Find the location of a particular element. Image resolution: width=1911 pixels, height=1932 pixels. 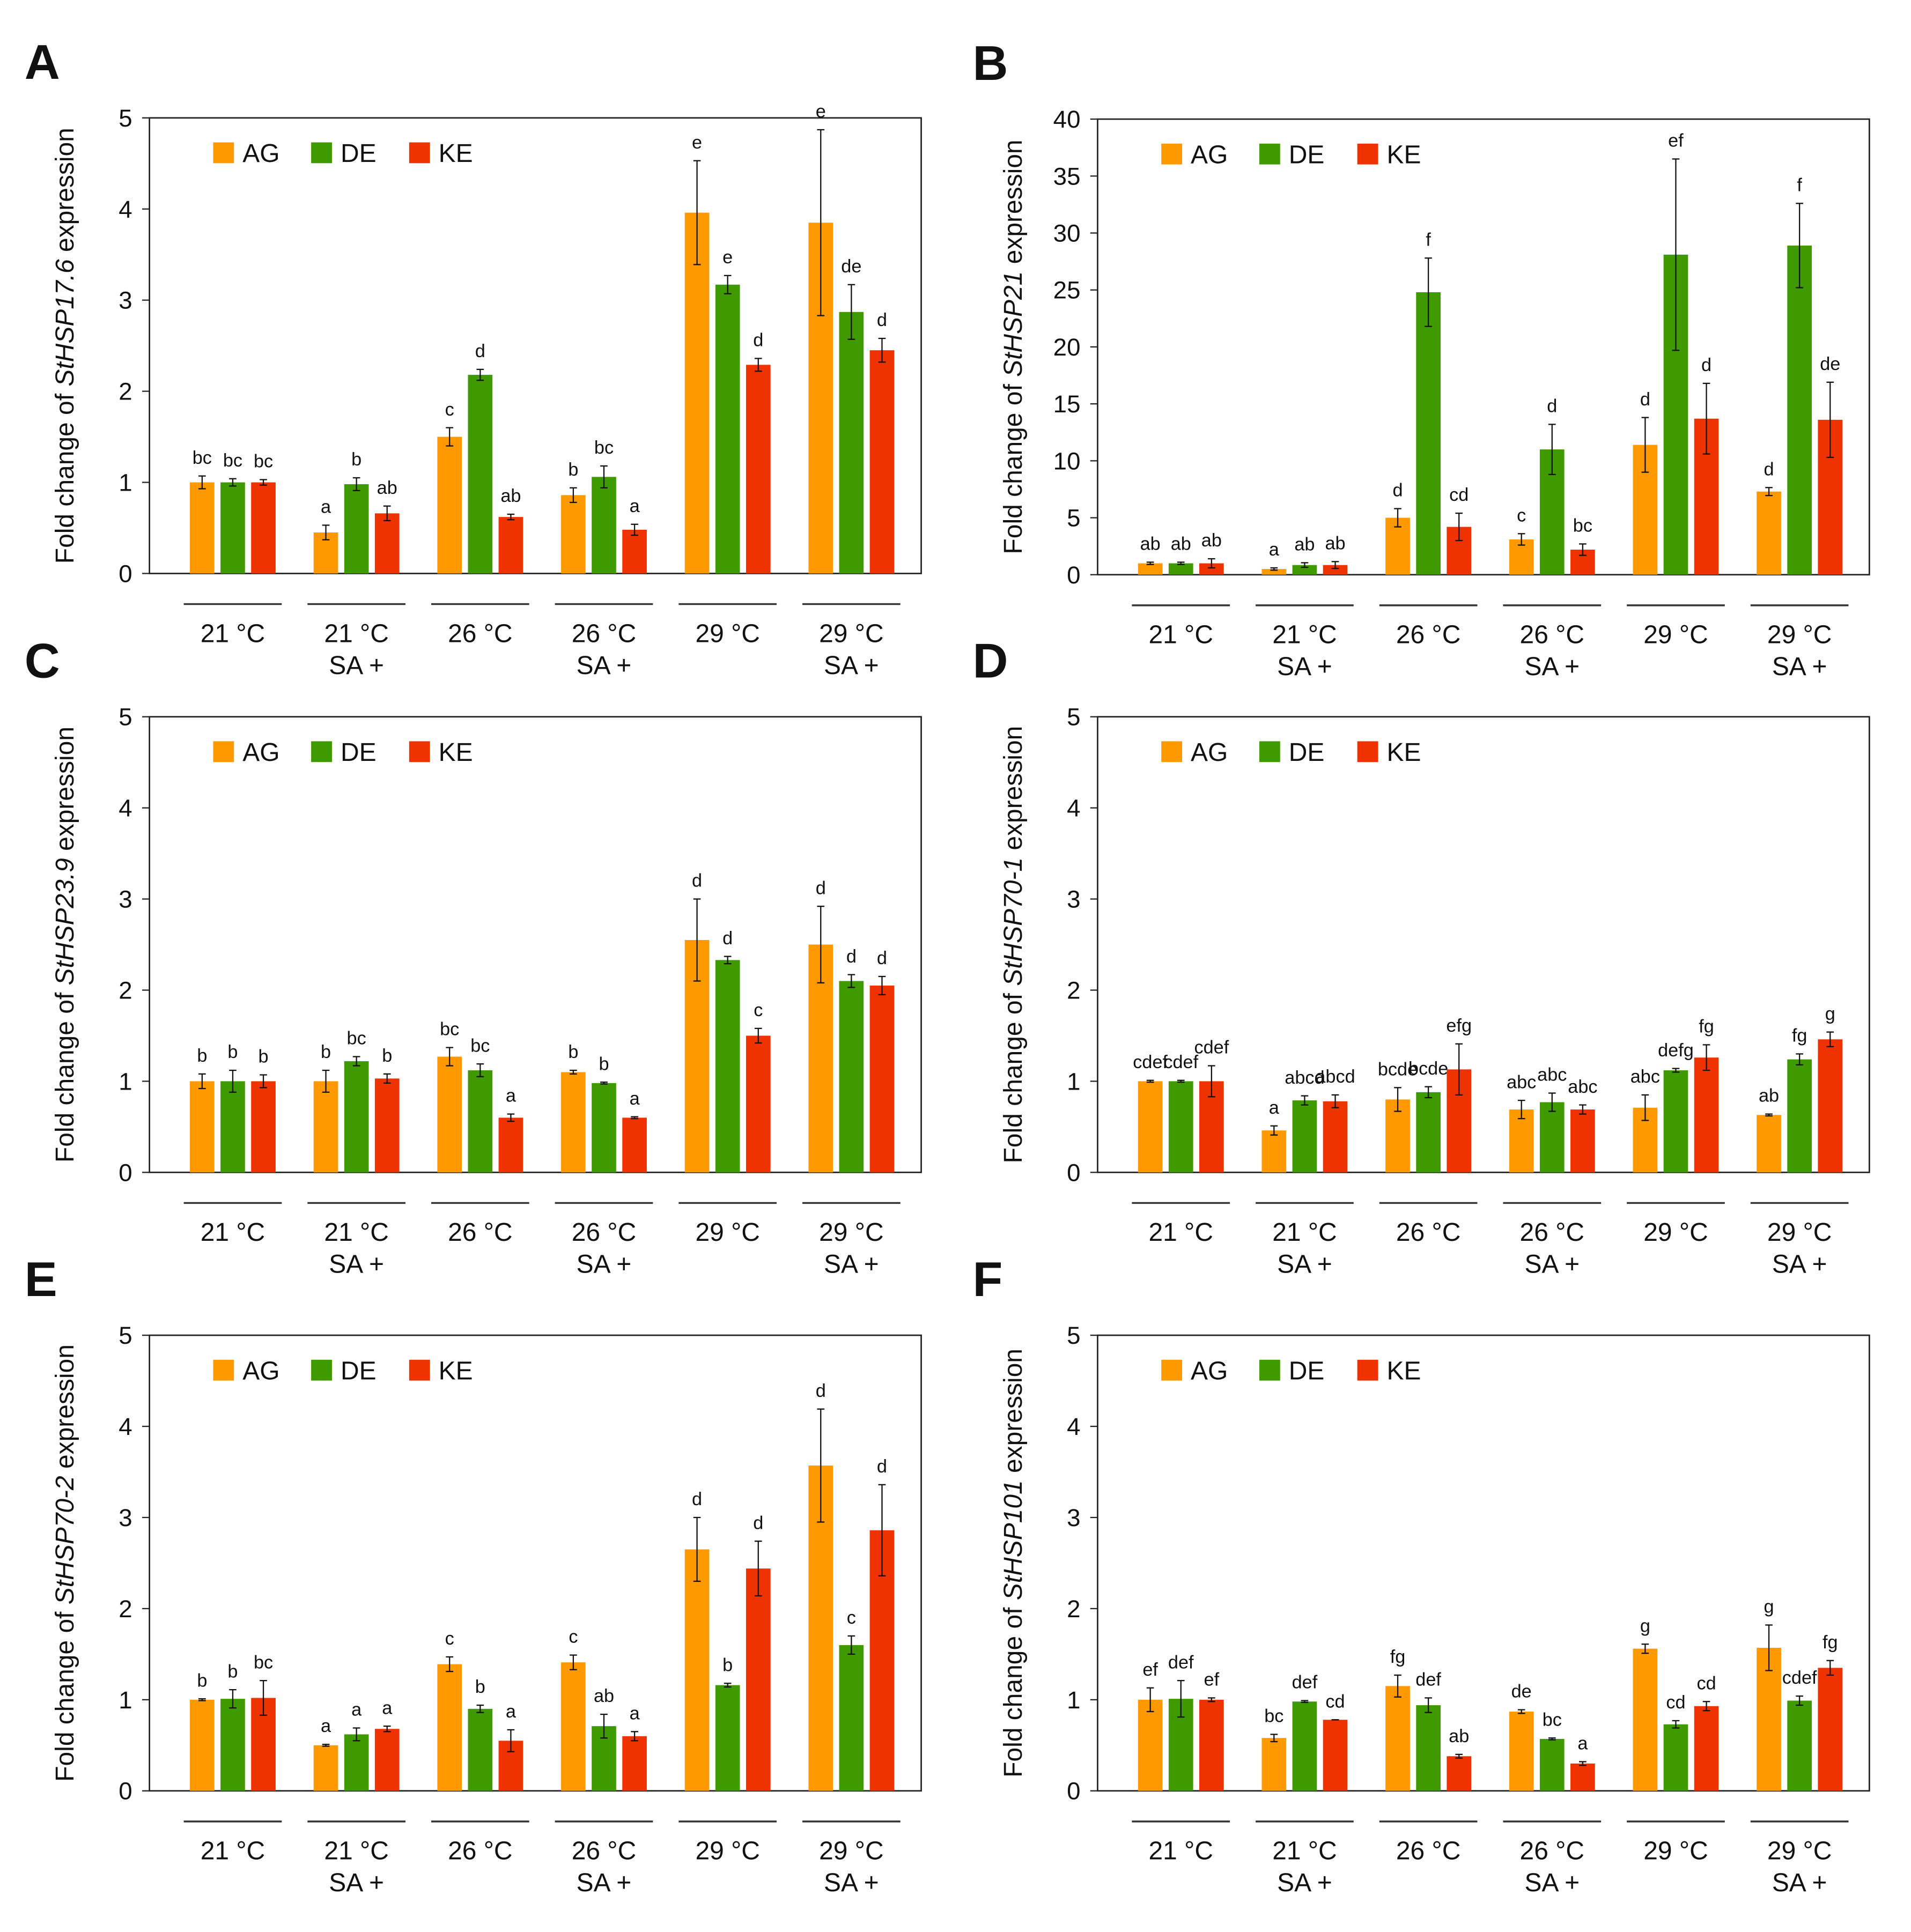

significance-letter: abcd is located at coordinates (1335, 1077).